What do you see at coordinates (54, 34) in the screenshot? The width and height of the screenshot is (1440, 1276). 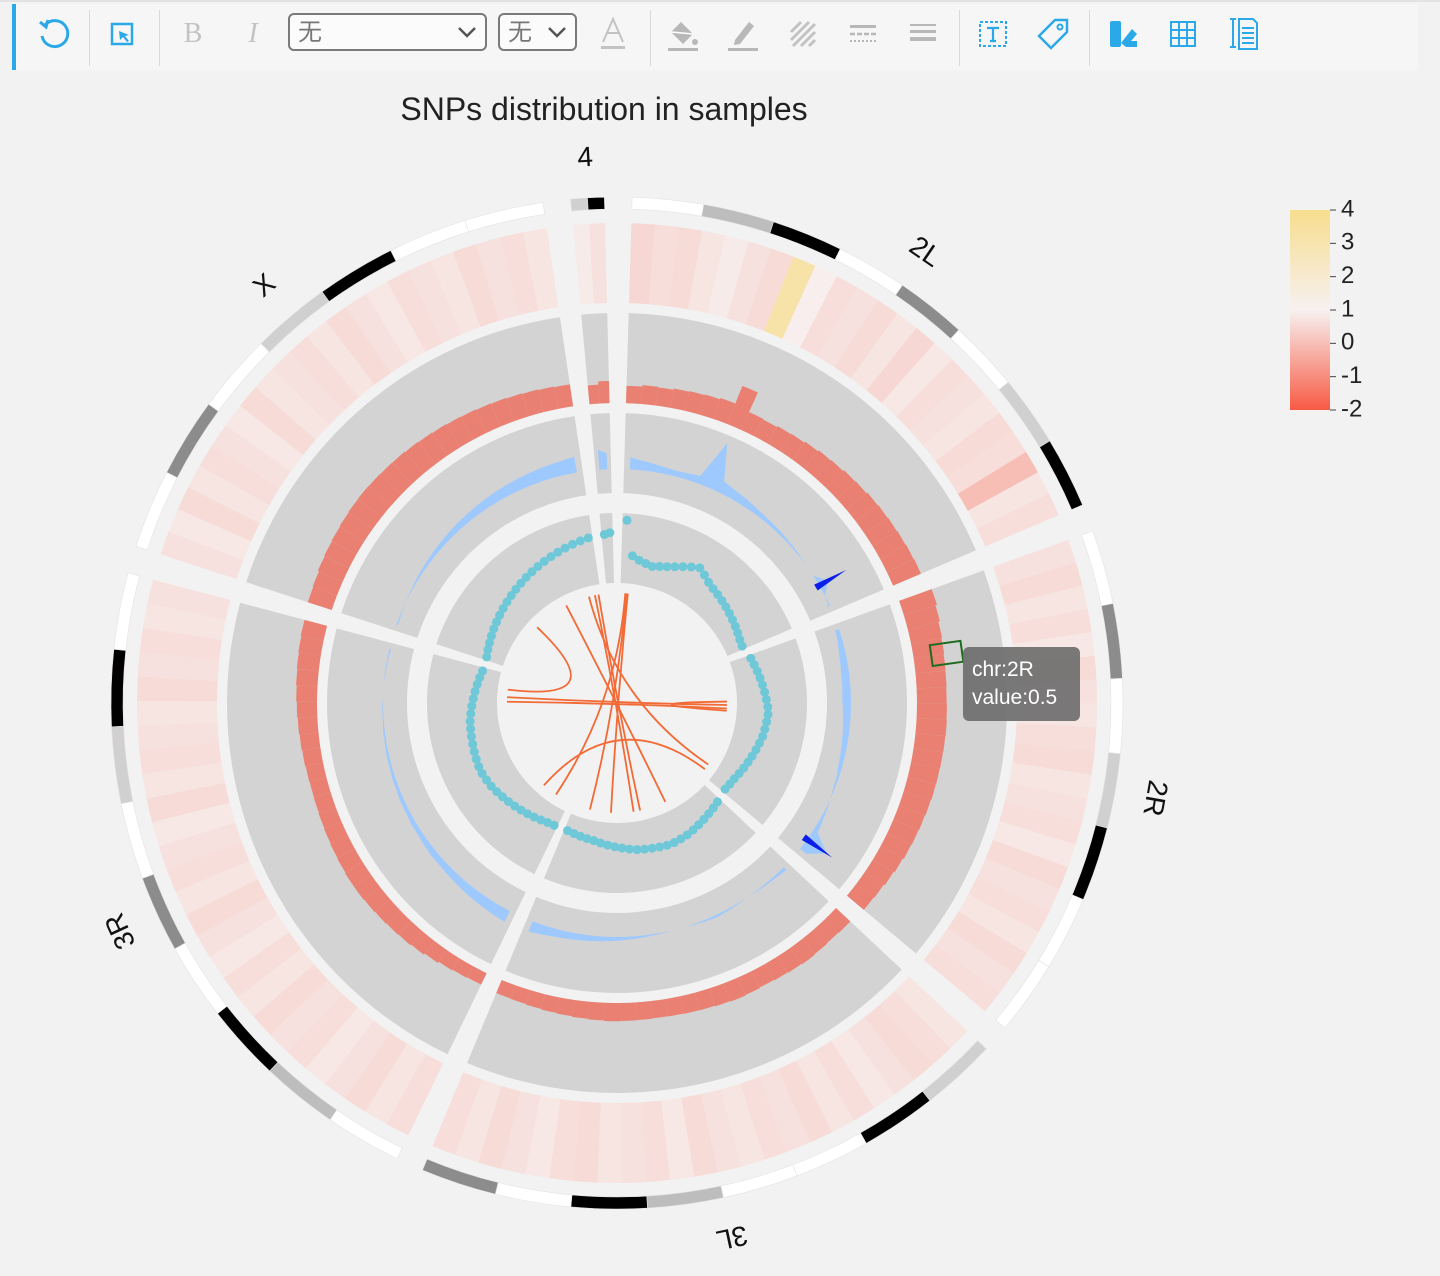 I see `reset-button` at bounding box center [54, 34].